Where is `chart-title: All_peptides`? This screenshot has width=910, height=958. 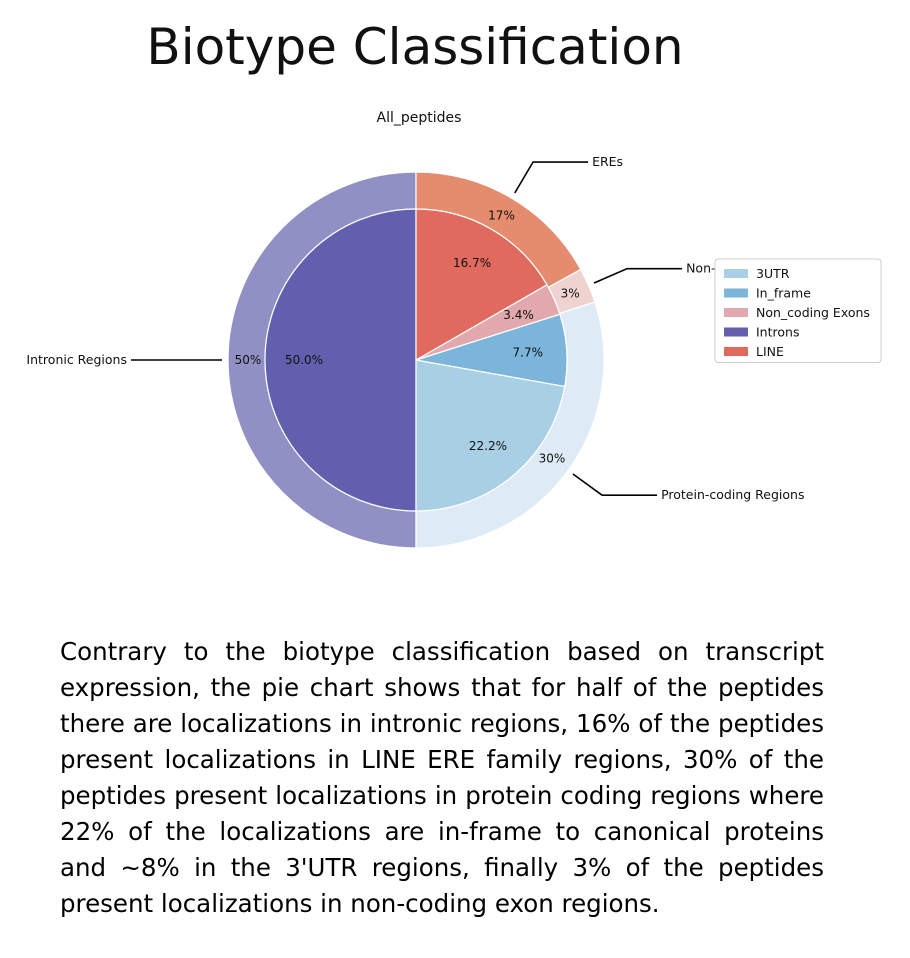
chart-title: All_peptides is located at coordinates (419, 118).